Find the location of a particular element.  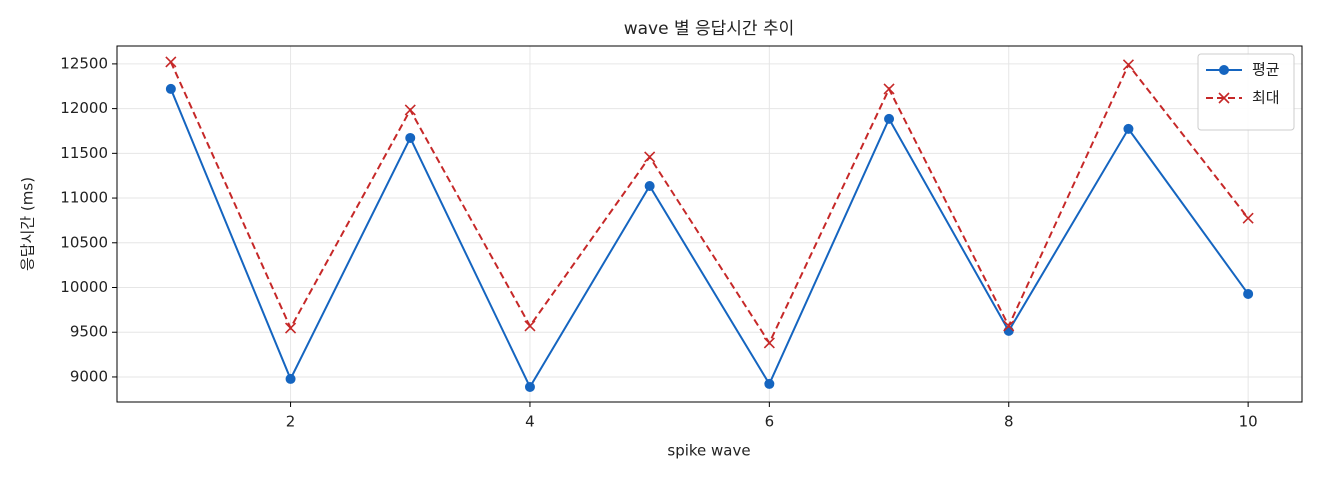

y-tick-label: 12500 is located at coordinates (84, 63).